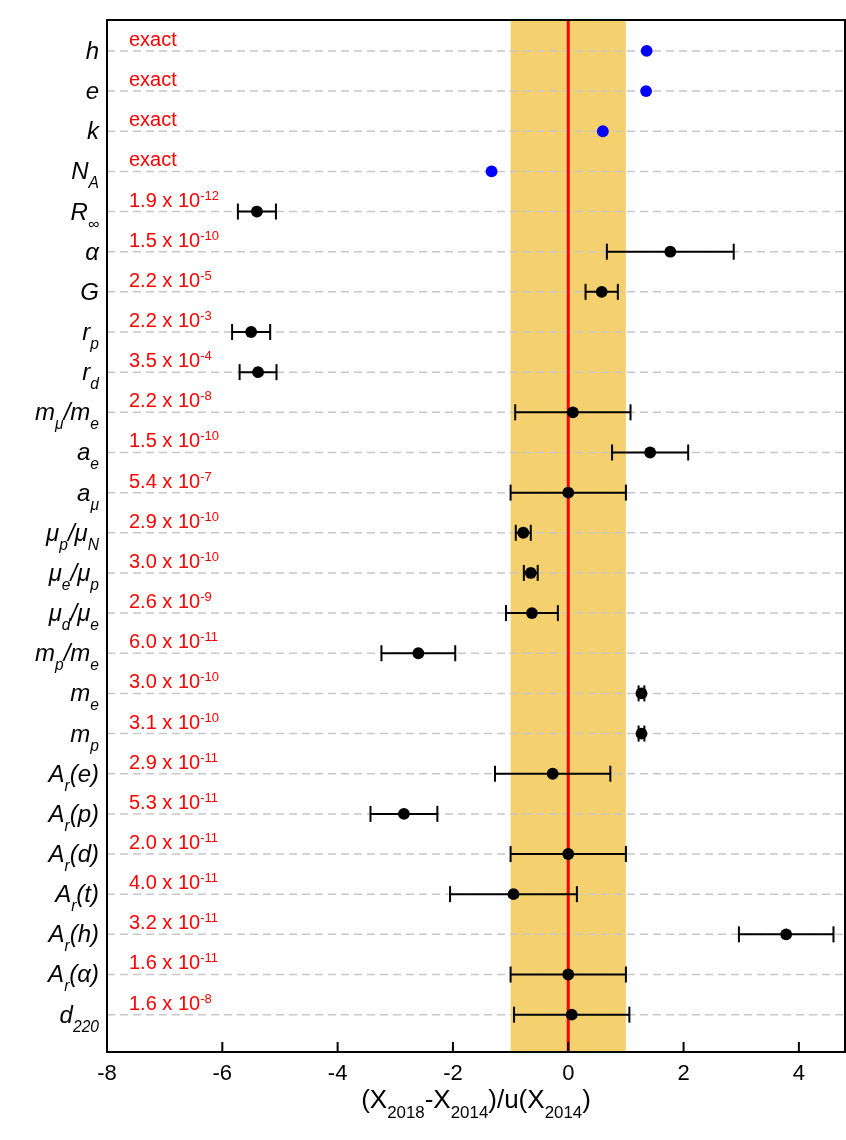 This screenshot has height=1140, width=846. Describe the element at coordinates (173, 921) in the screenshot. I see `annotation: 3.2 x 10$^{-11}$` at that location.